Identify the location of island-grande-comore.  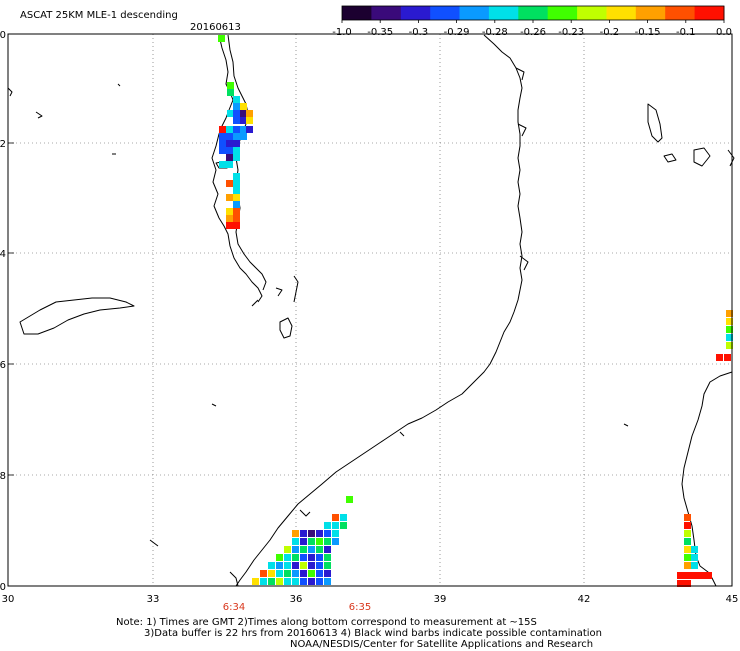
(655, 123).